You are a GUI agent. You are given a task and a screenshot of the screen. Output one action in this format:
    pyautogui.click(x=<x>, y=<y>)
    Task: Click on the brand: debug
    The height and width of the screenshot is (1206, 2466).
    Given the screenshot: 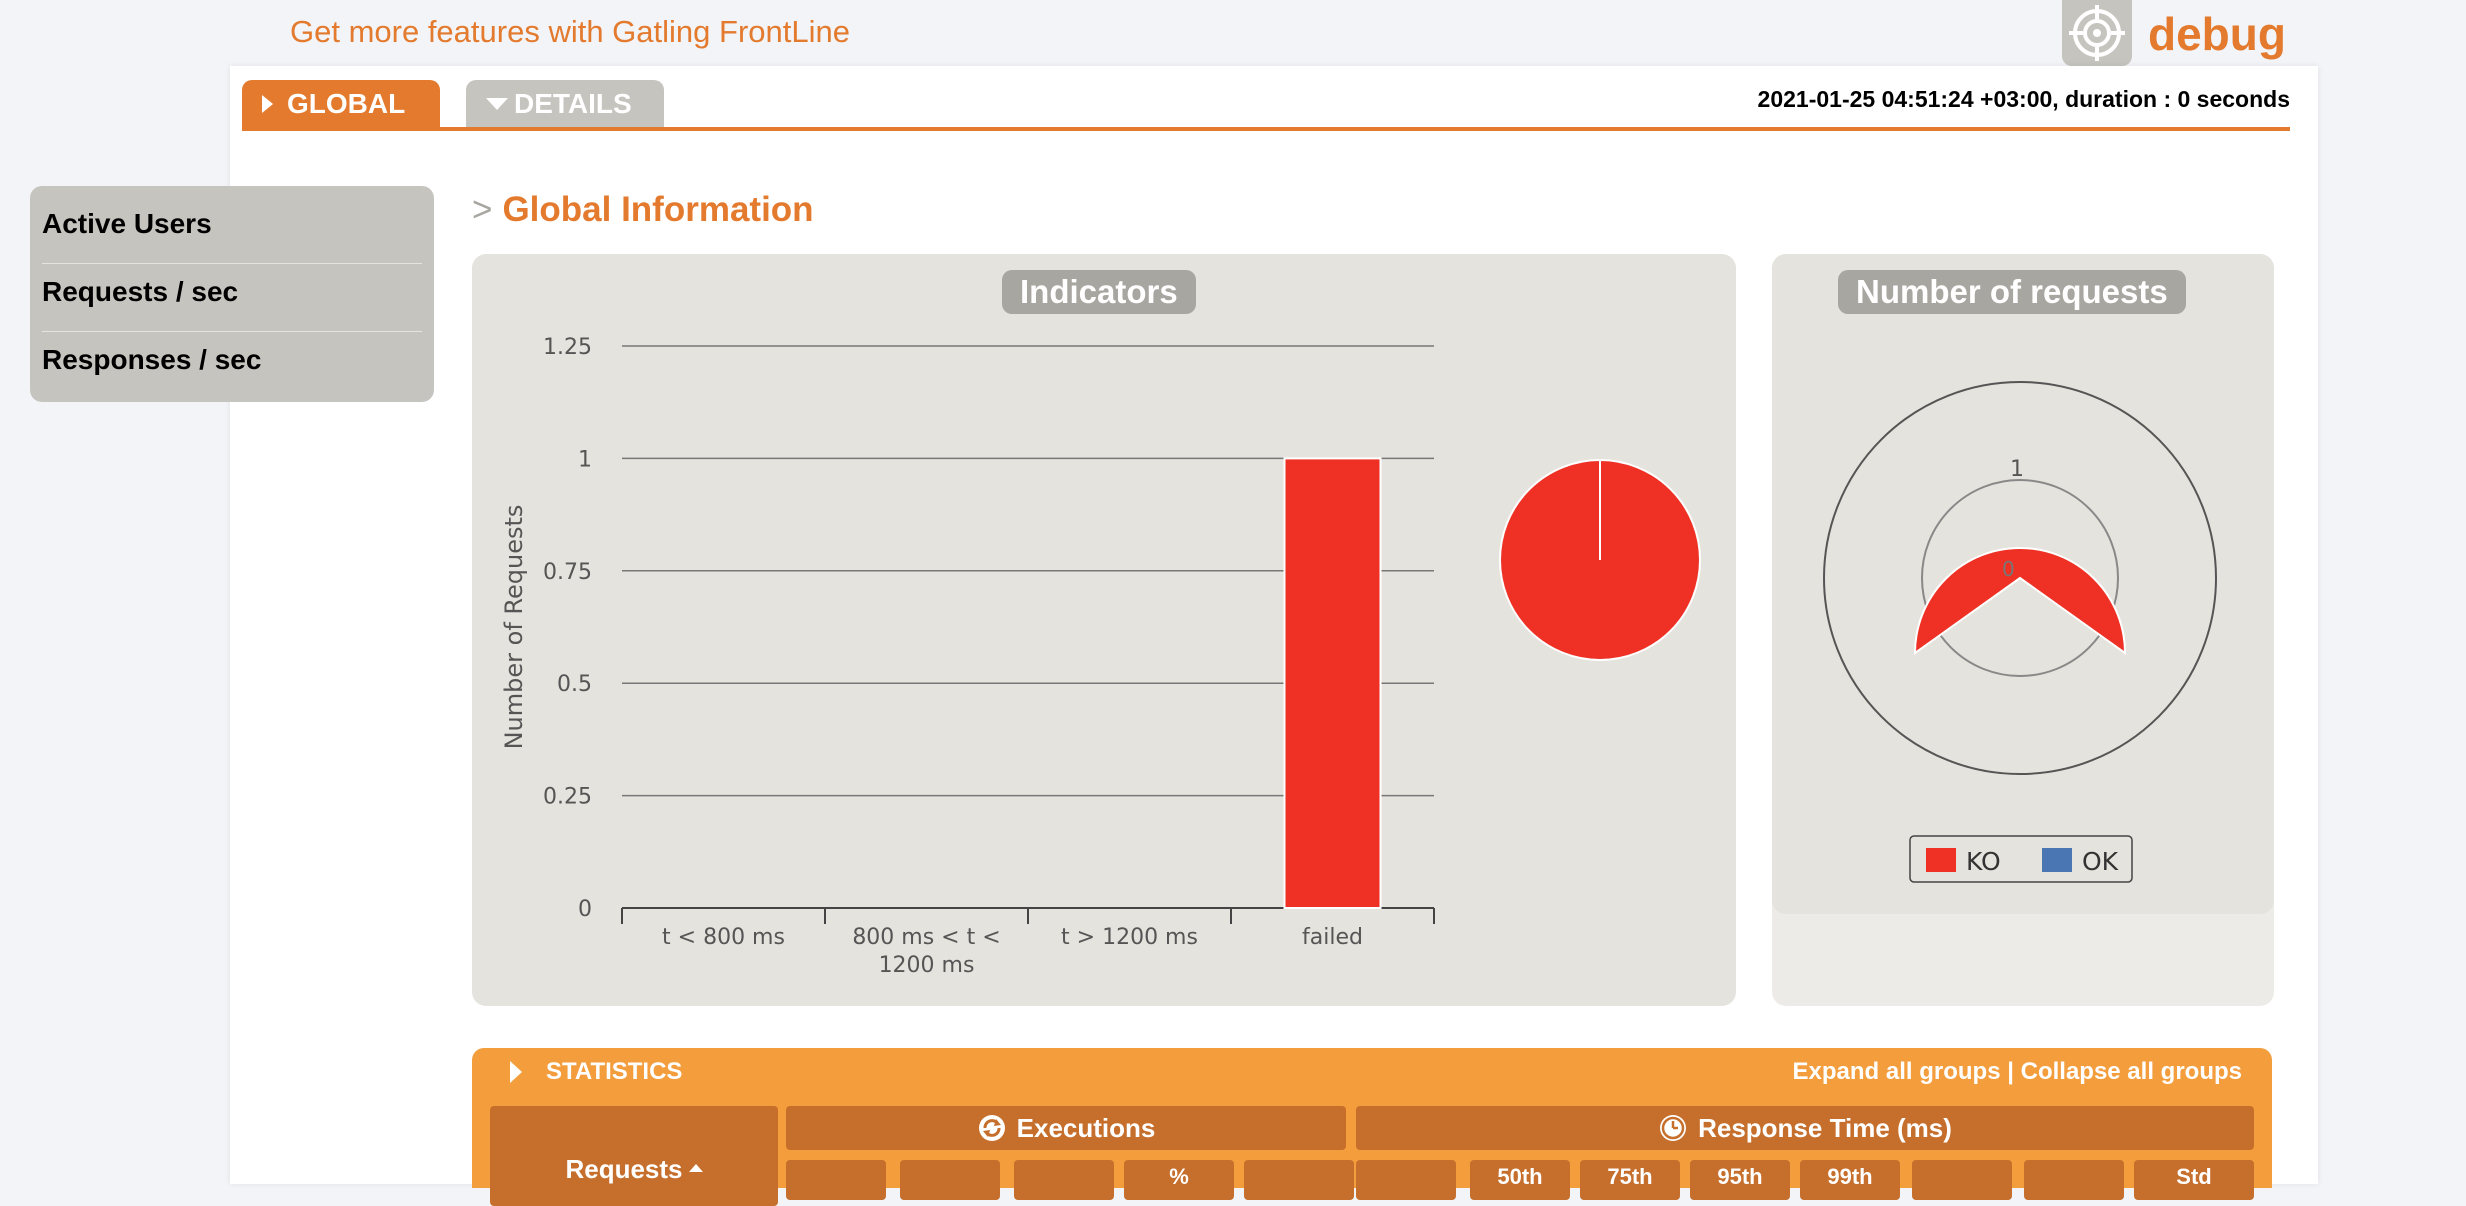 What is the action you would take?
    pyautogui.click(x=2174, y=33)
    